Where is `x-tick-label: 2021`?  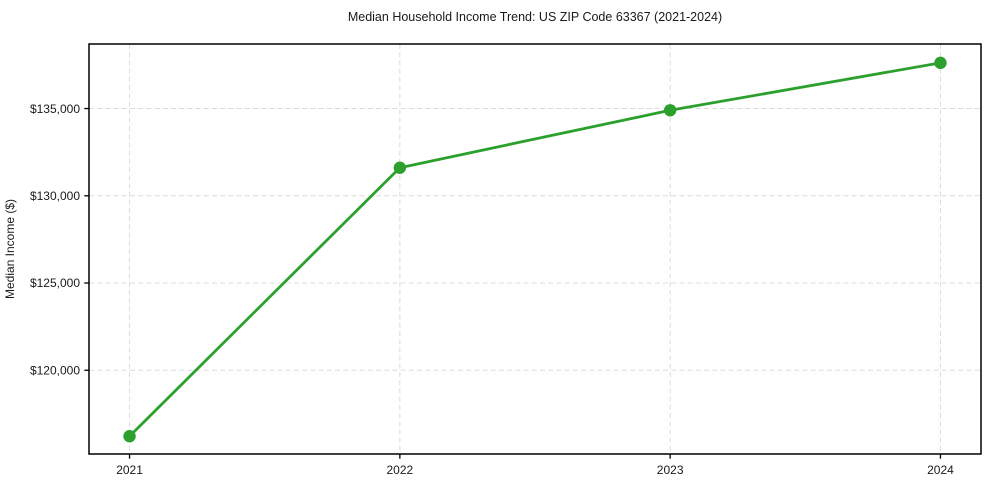
x-tick-label: 2021 is located at coordinates (129, 470).